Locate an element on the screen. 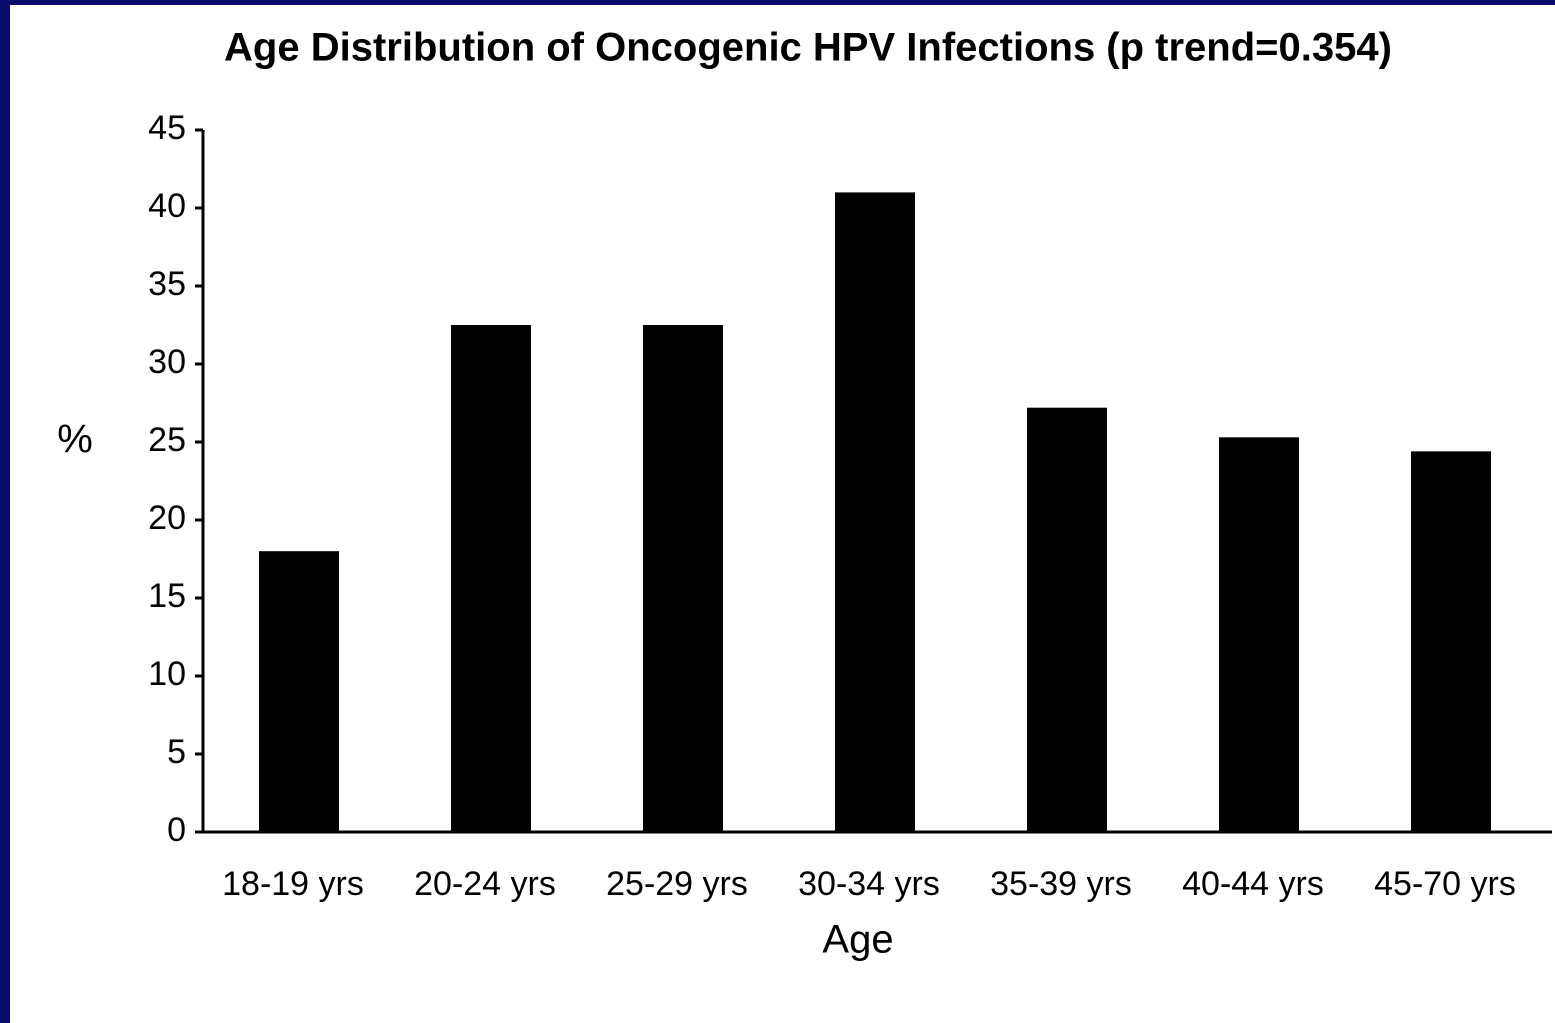 This screenshot has width=1555, height=1023. x-tick-label: 25-29 yrs is located at coordinates (677, 884).